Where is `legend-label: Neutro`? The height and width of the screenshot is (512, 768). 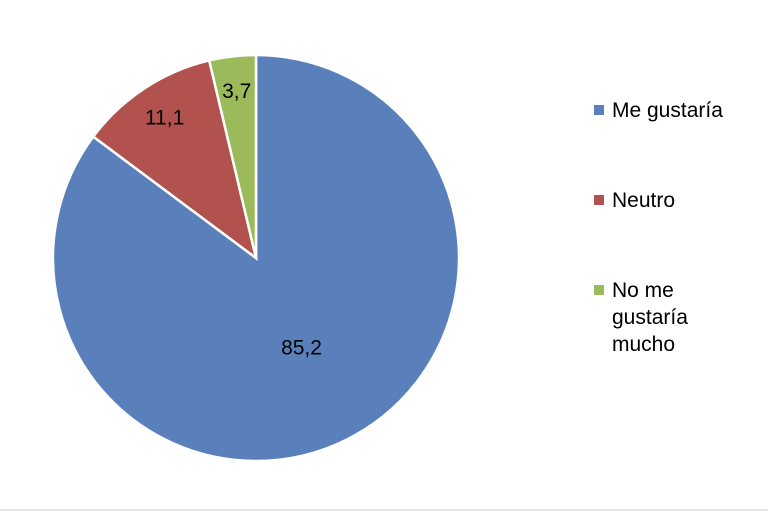 legend-label: Neutro is located at coordinates (644, 200).